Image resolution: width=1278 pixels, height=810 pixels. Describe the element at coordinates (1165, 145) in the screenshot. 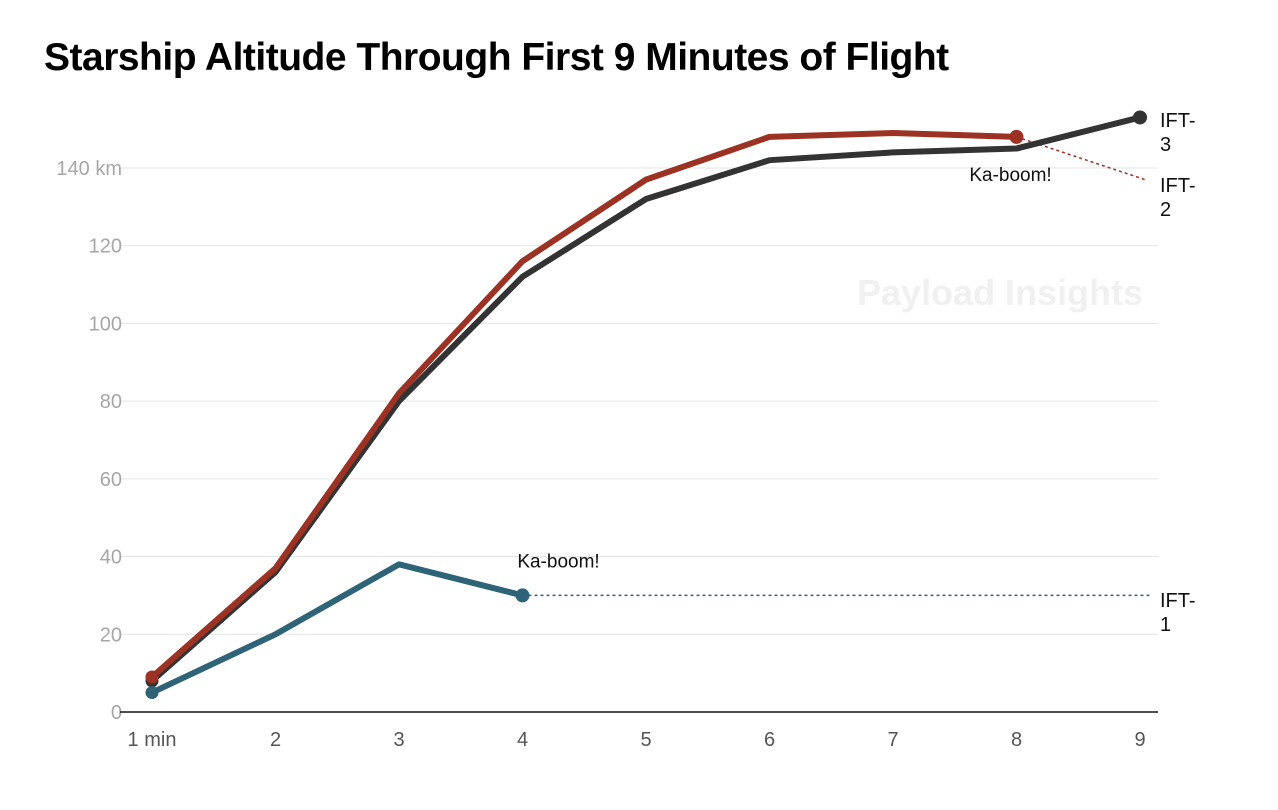

I see `series-label-line: 3` at that location.